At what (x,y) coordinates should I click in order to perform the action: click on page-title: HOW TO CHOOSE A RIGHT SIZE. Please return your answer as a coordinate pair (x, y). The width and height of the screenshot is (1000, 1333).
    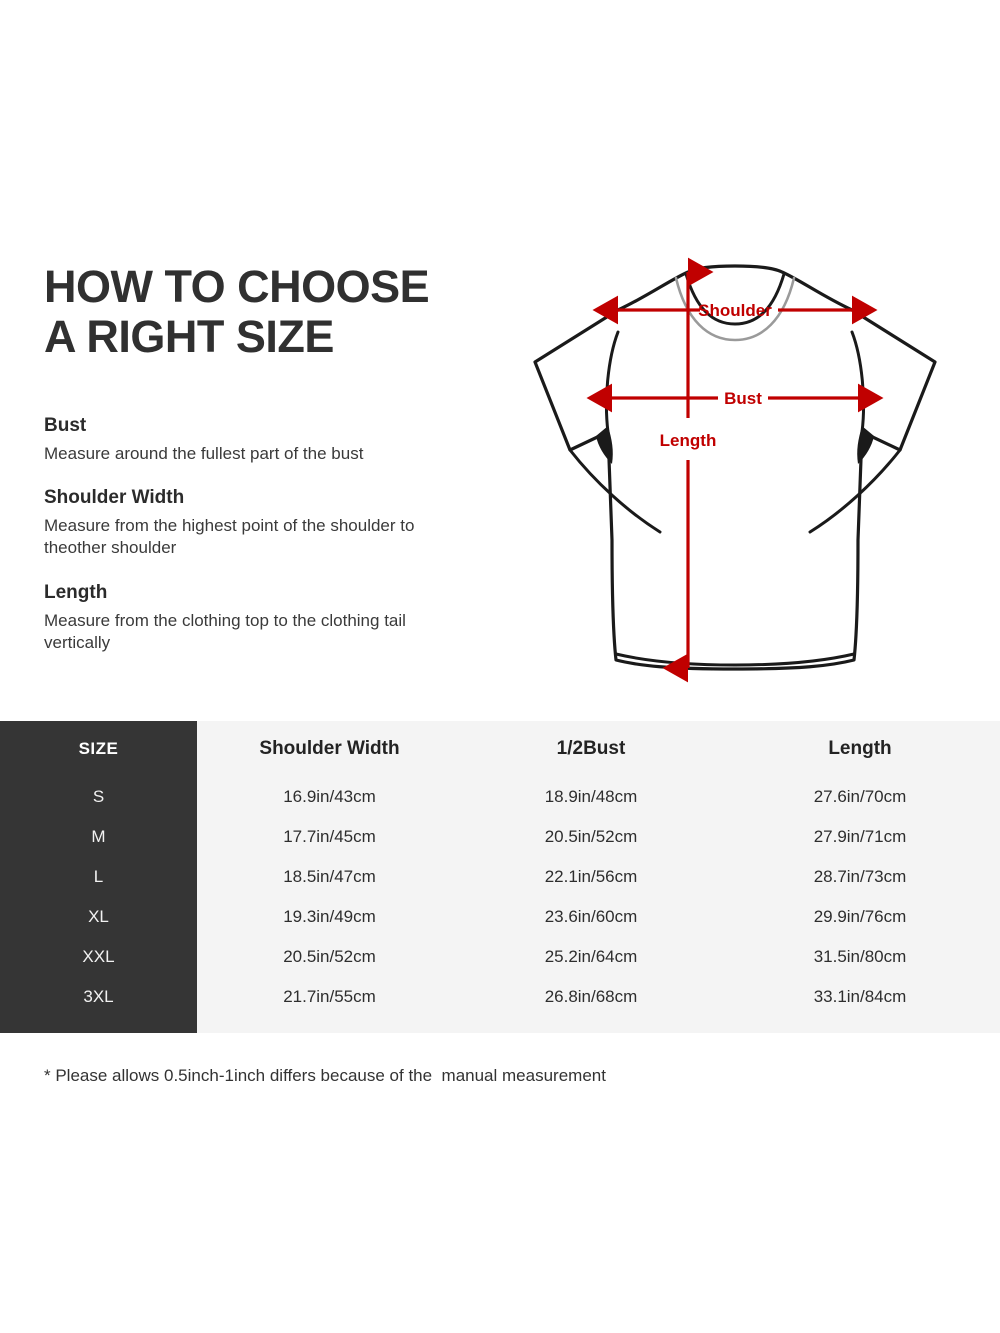
    Looking at the image, I should click on (279, 312).